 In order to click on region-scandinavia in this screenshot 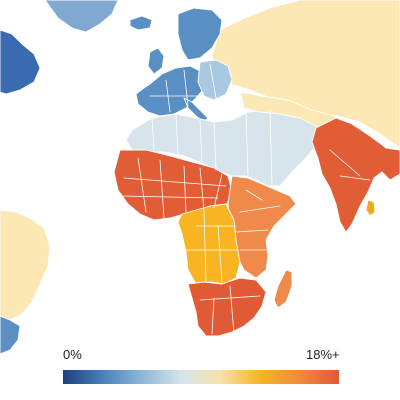, I will do `click(200, 34)`.